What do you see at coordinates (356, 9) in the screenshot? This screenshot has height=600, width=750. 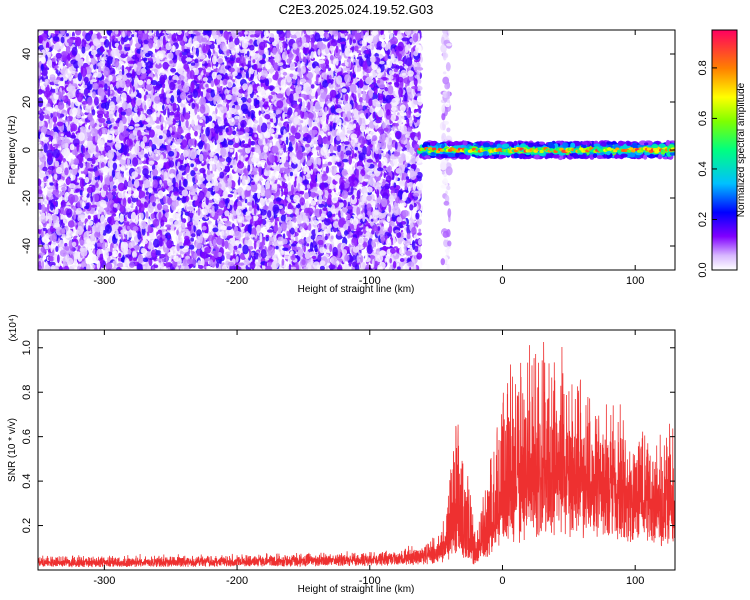 I see `chart-title: C2E3.2025.024.19.52.G03` at bounding box center [356, 9].